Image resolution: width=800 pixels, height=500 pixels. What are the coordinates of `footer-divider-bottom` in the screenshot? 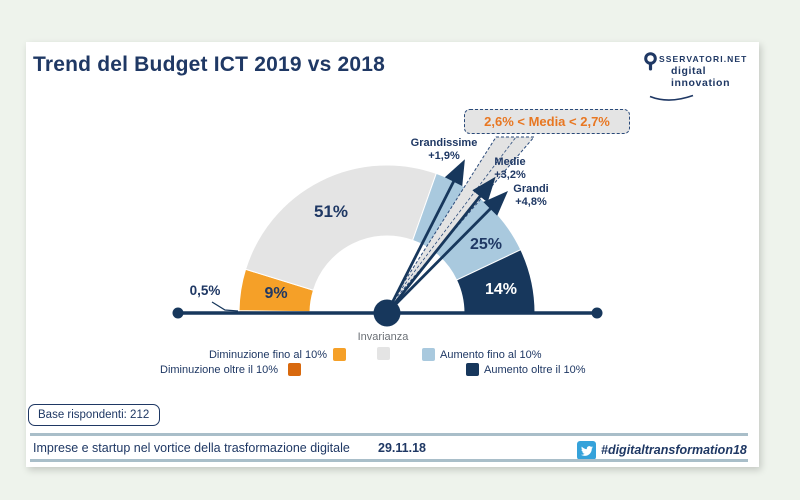 It's located at (389, 460).